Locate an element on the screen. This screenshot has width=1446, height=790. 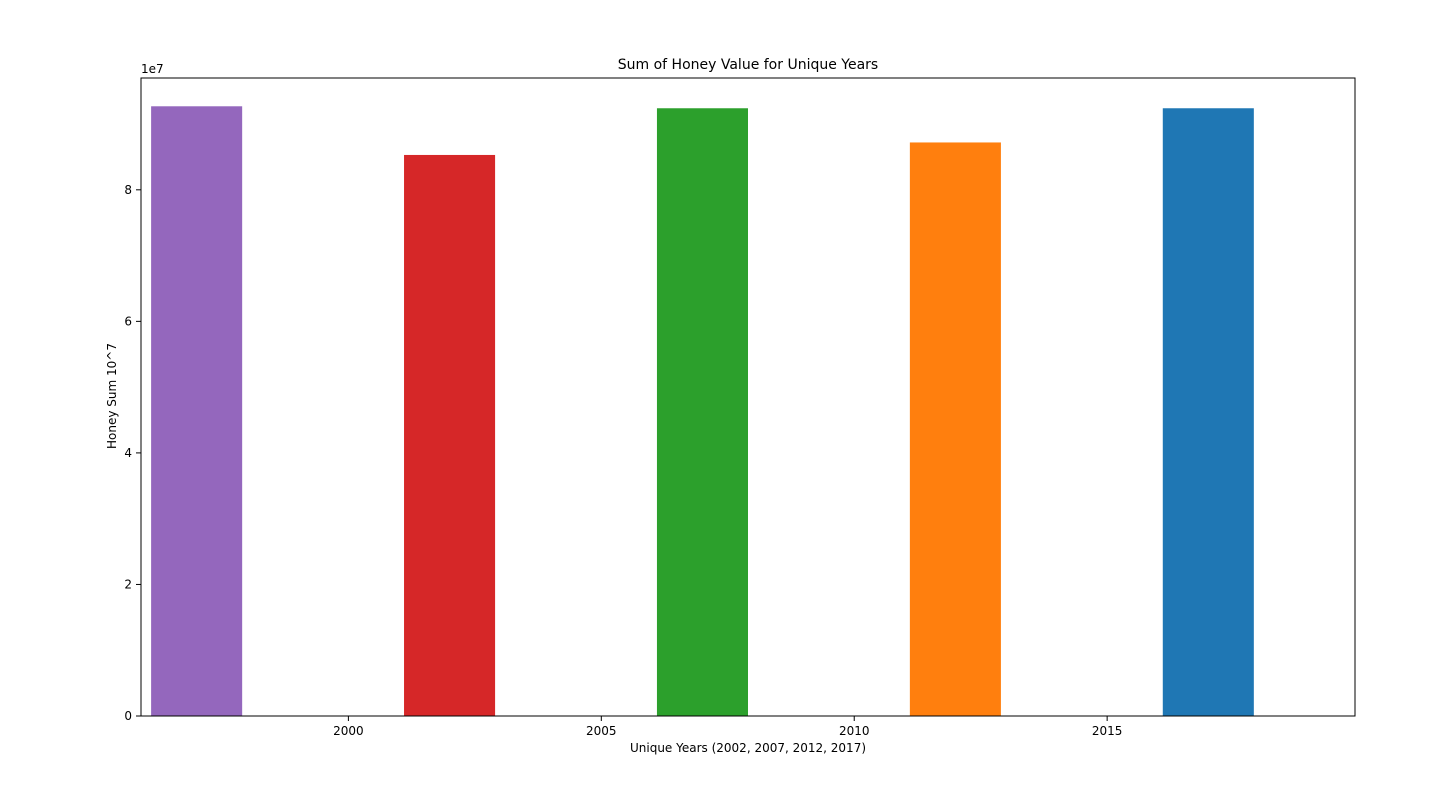
bar-2007 is located at coordinates (702, 412).